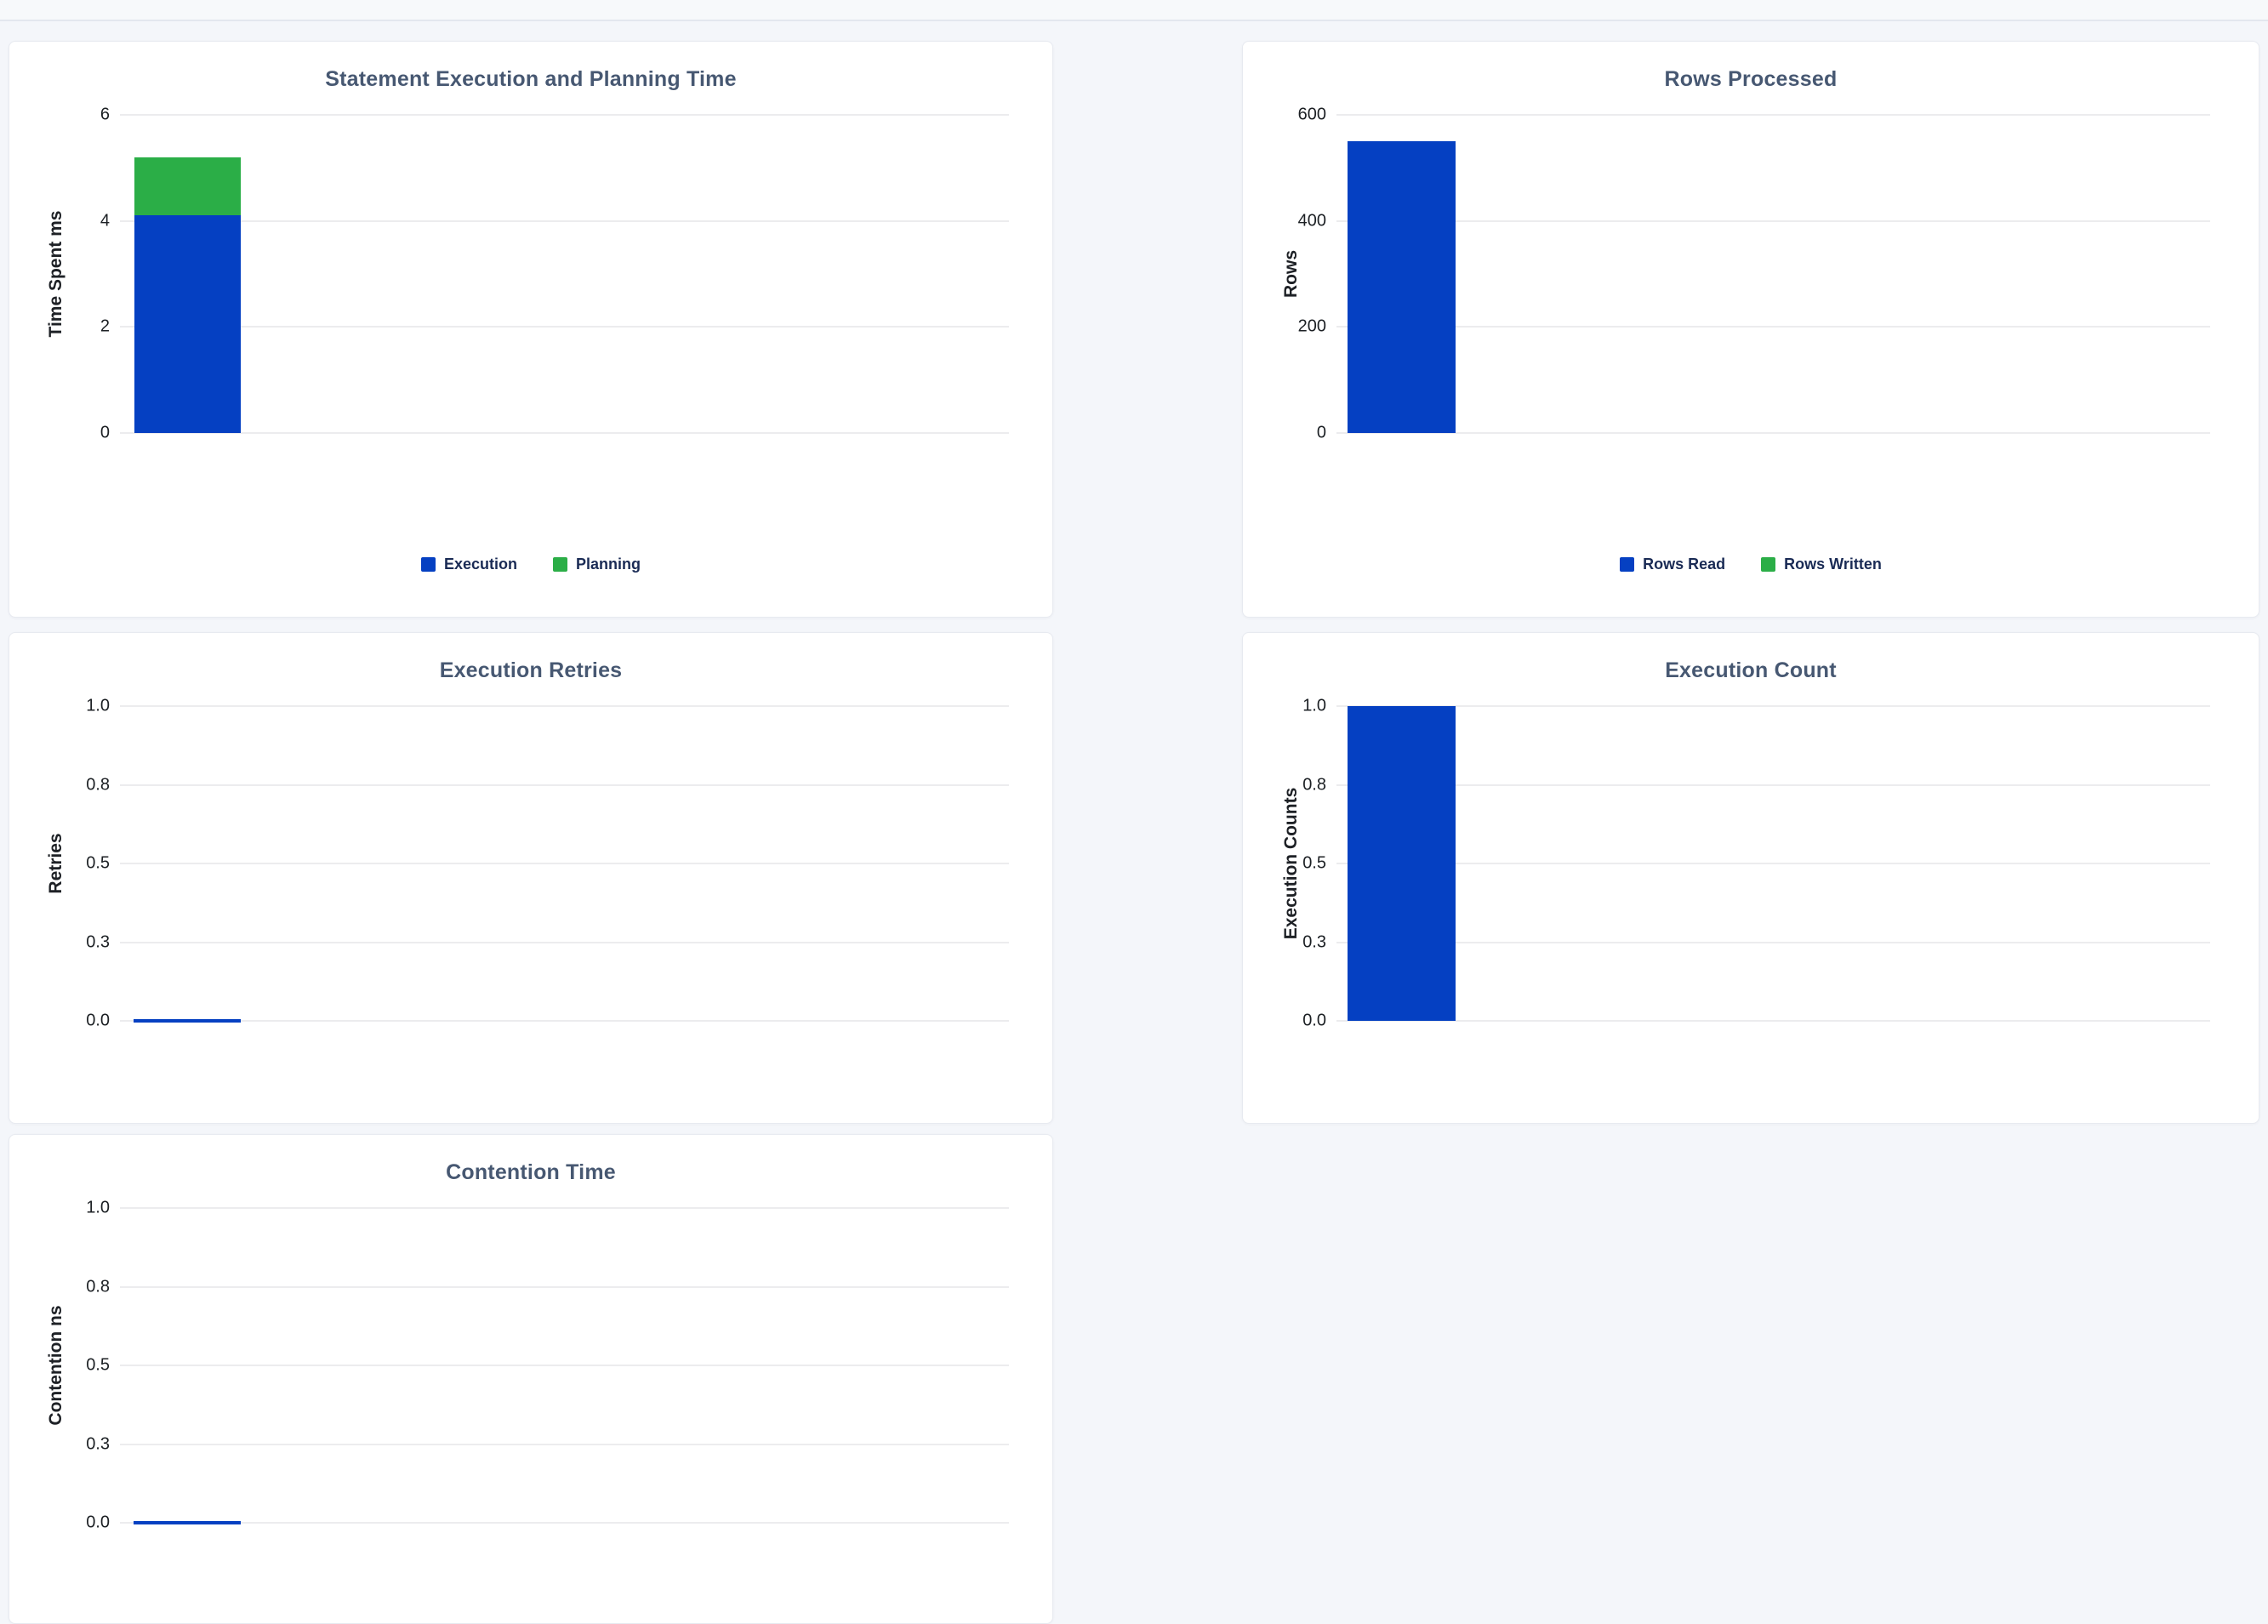 This screenshot has height=1624, width=2268. I want to click on chart-legend: Rows Read Rows Written, so click(1751, 564).